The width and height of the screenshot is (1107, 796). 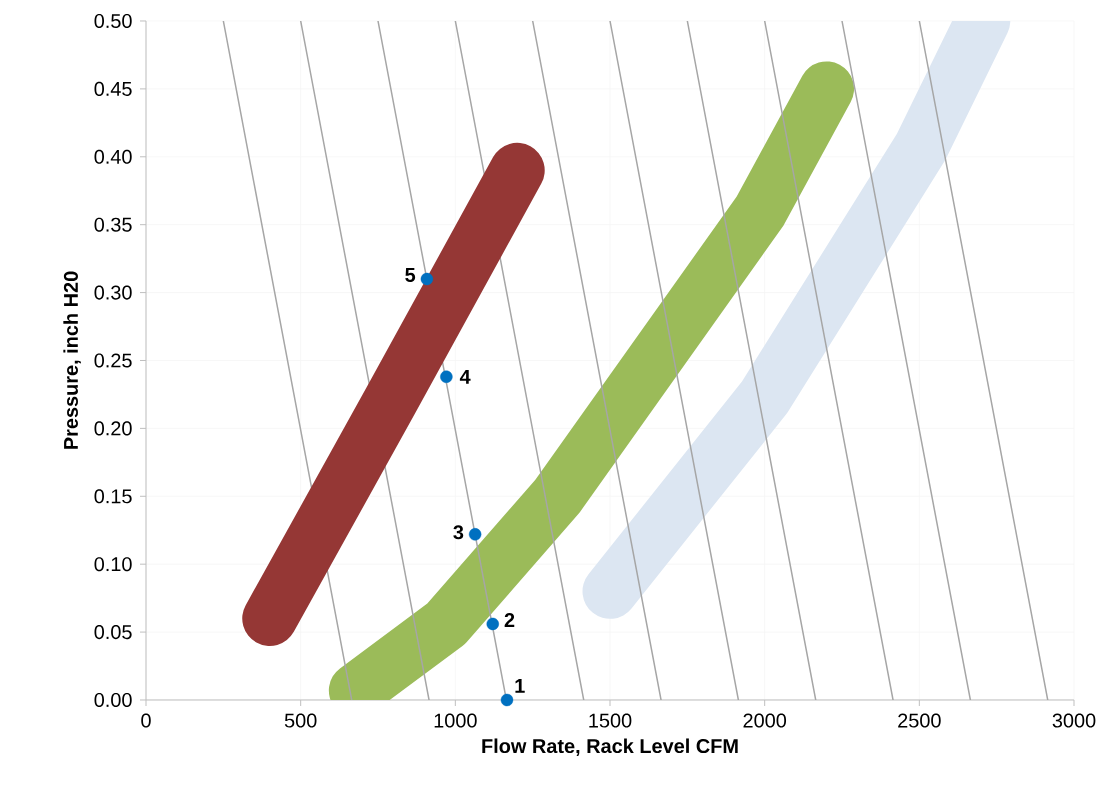 What do you see at coordinates (146, 720) in the screenshot?
I see `x-tick-label: 0` at bounding box center [146, 720].